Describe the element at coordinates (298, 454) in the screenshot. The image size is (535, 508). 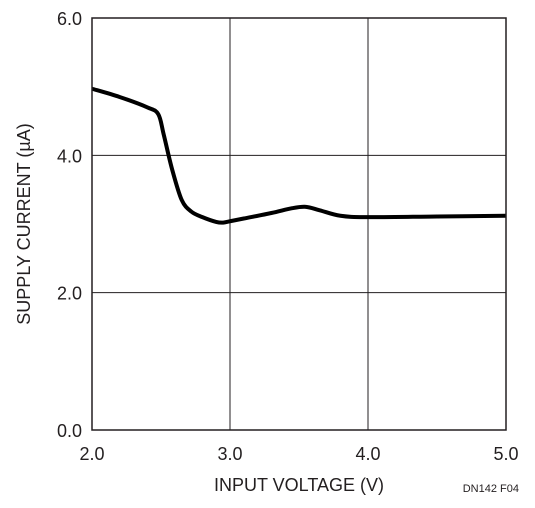
I see `x-tick-labels: 2.0 3.0 4.0 5.0` at that location.